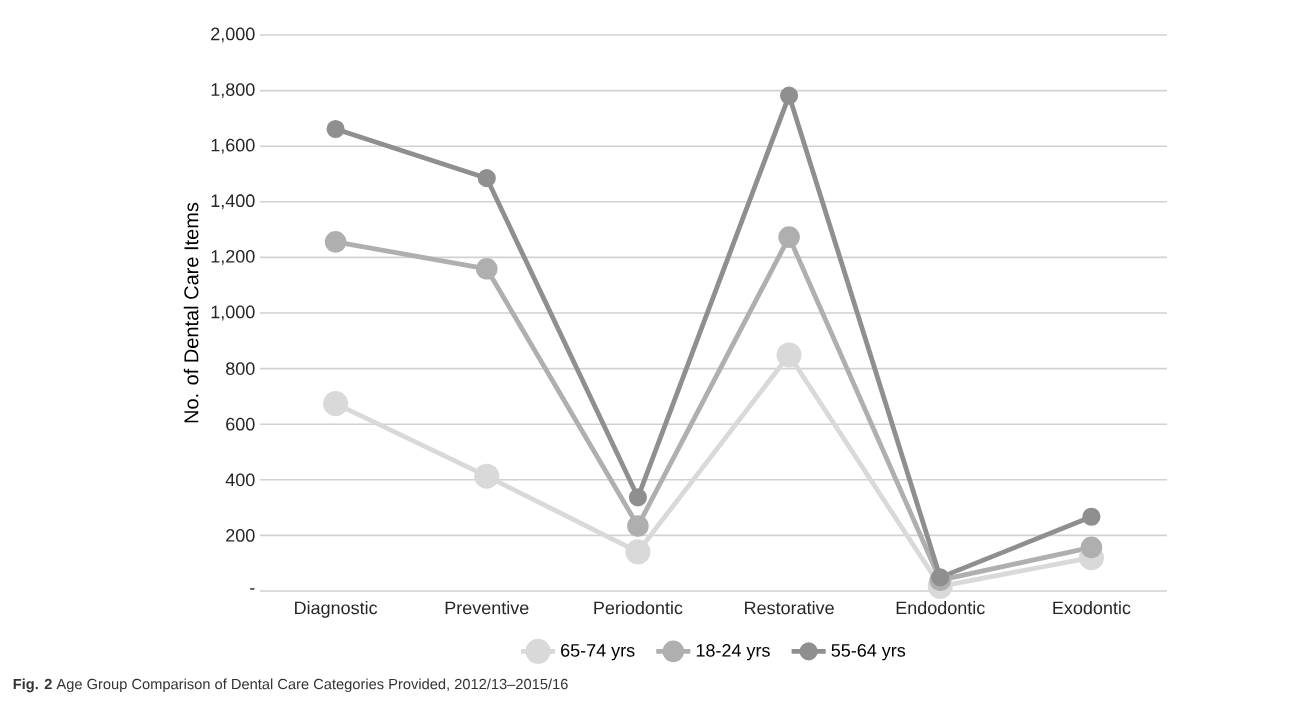  What do you see at coordinates (233, 202) in the screenshot?
I see `y-tick-label: 1,400` at bounding box center [233, 202].